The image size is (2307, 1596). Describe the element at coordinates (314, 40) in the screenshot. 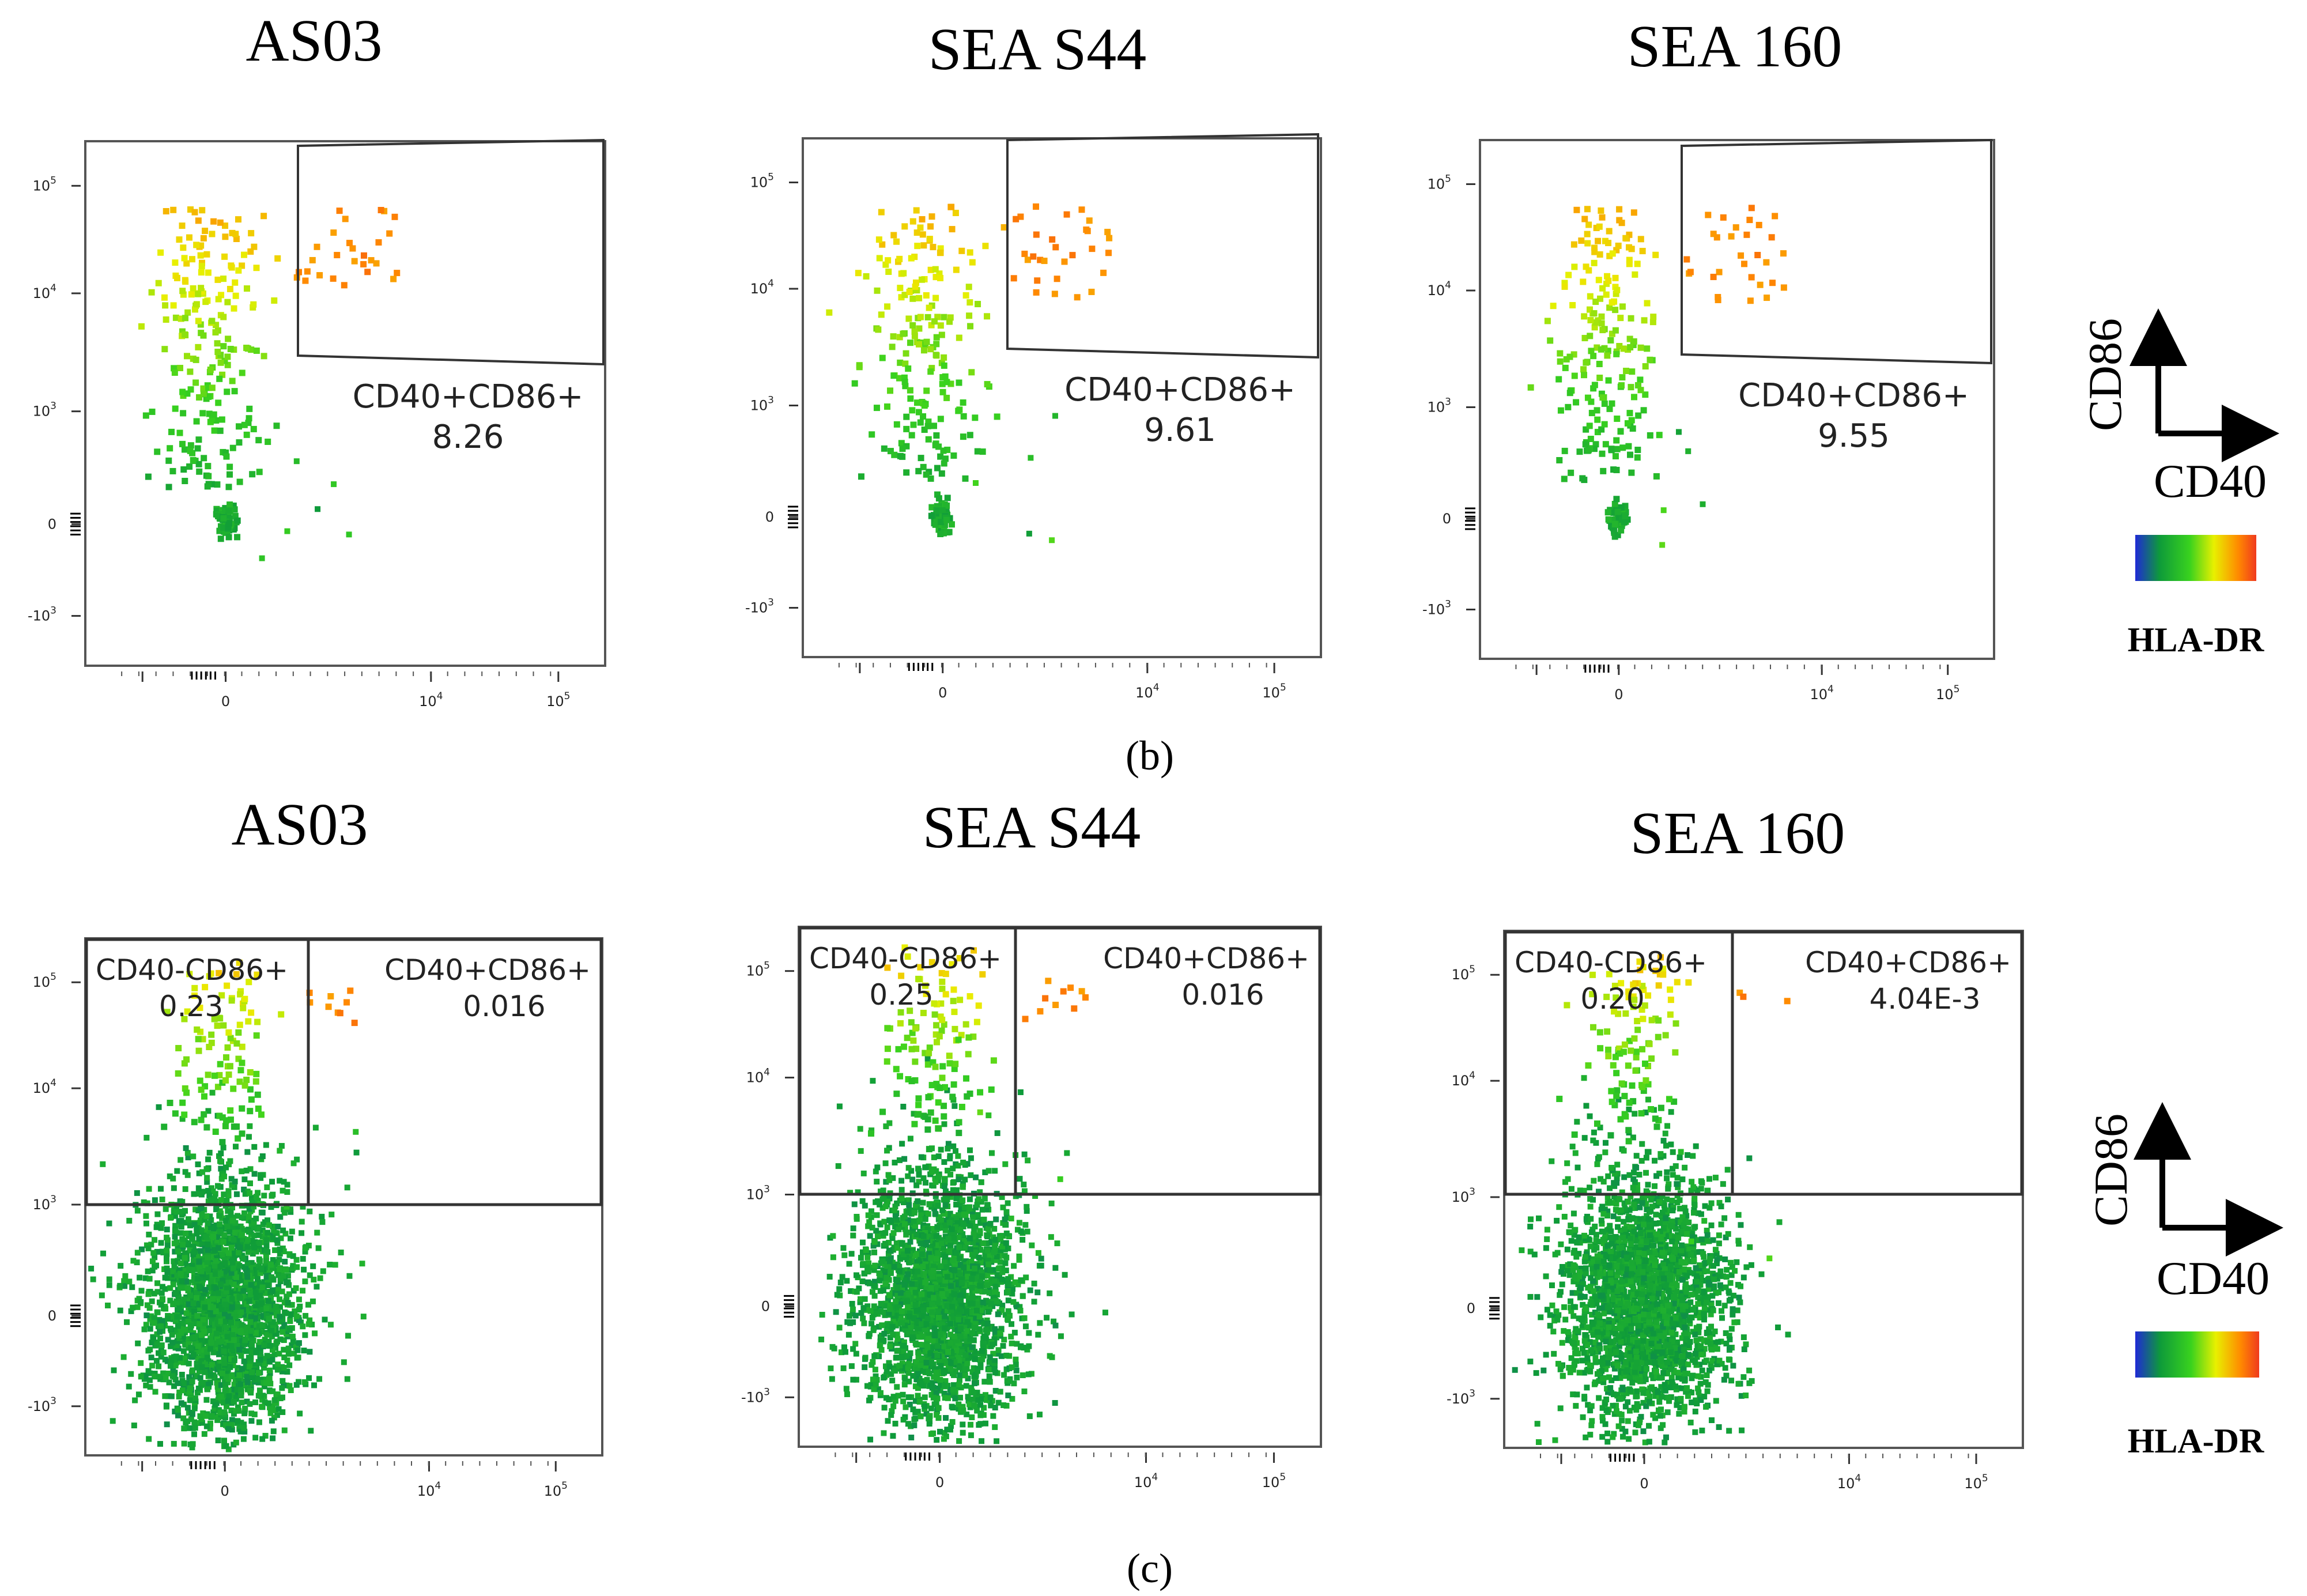

I see `plot-title: AS03` at that location.